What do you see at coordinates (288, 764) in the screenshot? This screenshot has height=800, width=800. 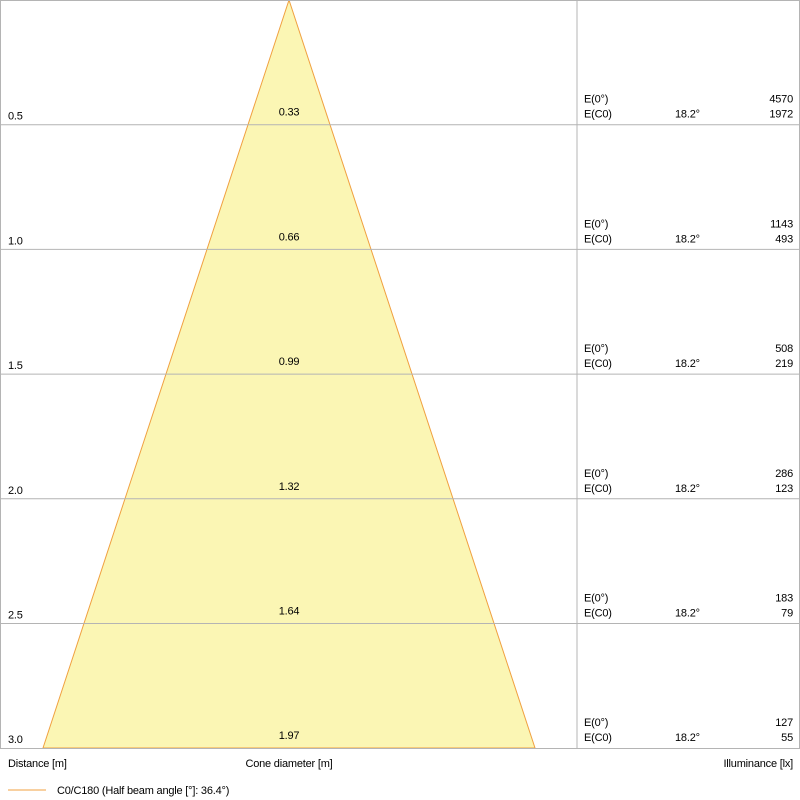 I see `diameter-header: Cone diameter [m]` at bounding box center [288, 764].